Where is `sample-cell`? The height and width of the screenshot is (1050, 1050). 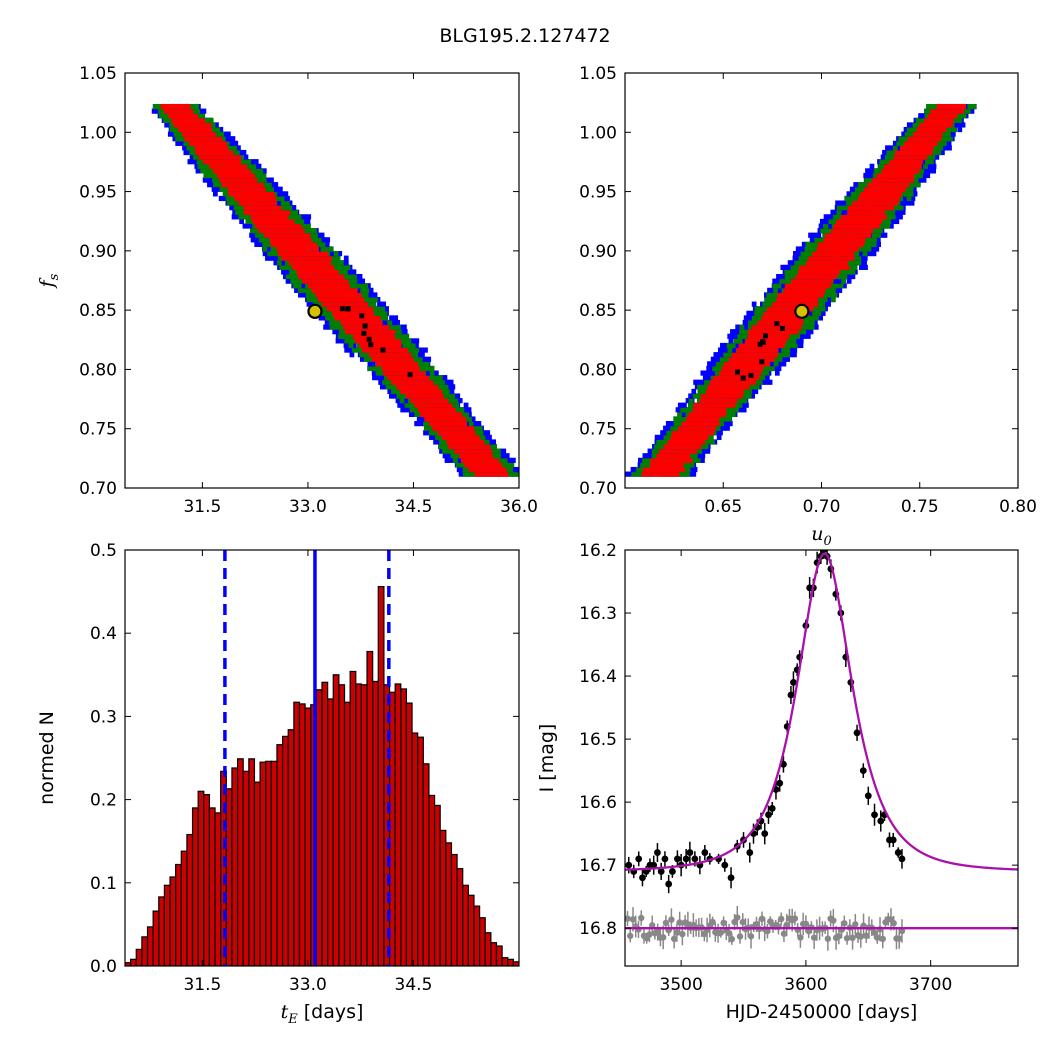
sample-cell is located at coordinates (369, 339).